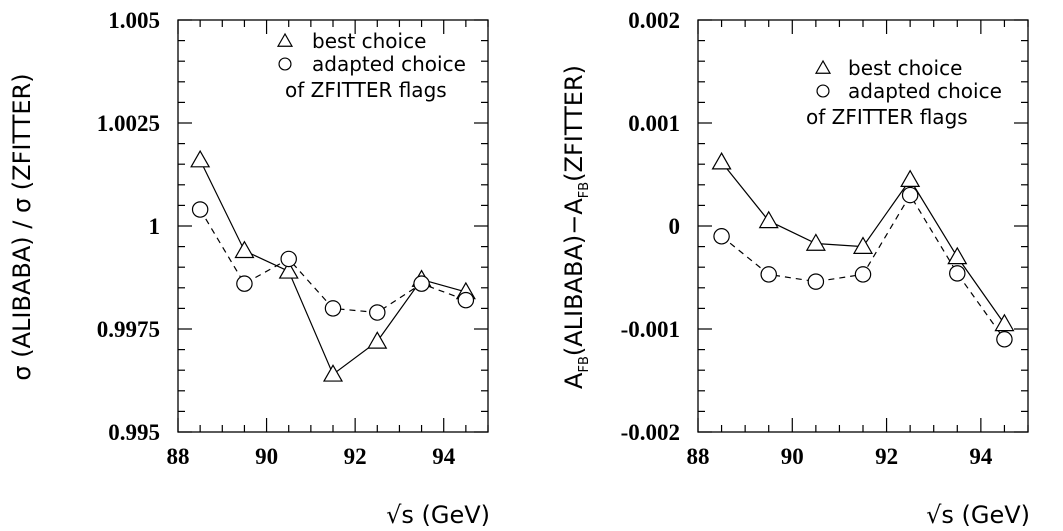  I want to click on right-x-tick-label: 94, so click(981, 456).